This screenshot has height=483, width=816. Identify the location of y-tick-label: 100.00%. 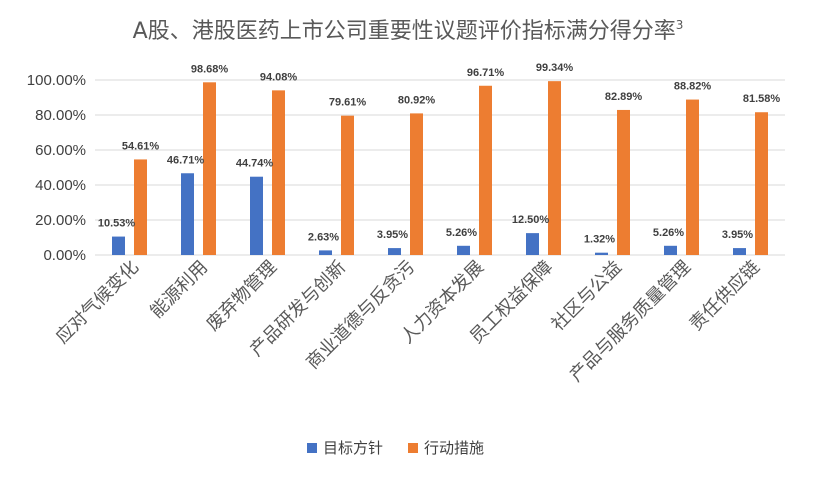
(56, 80).